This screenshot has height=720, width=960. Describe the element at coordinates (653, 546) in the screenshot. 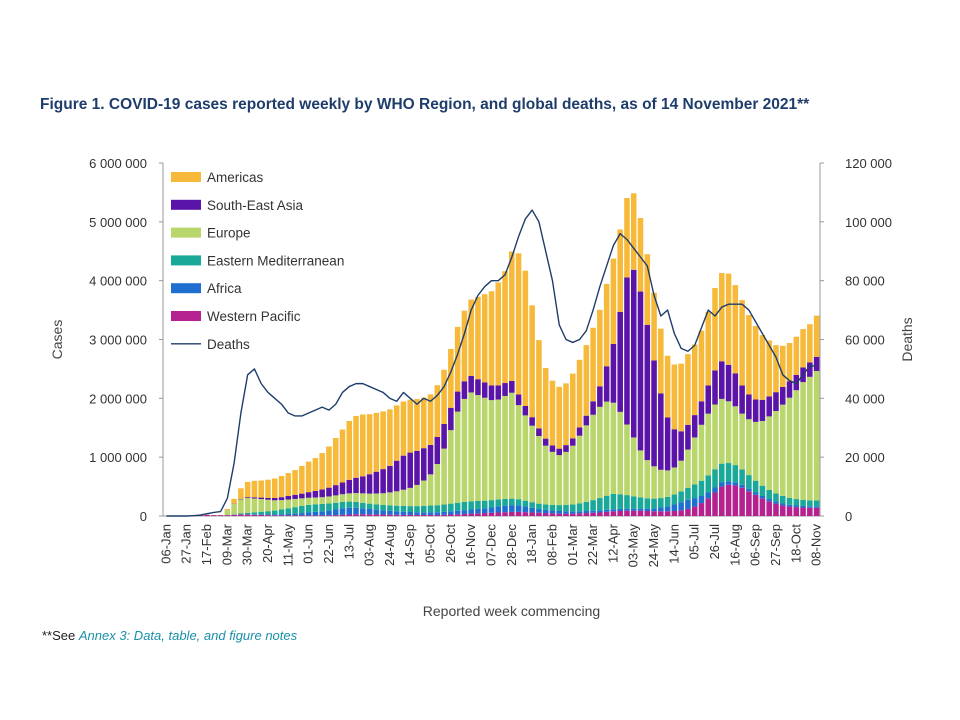

I see `x-tick-label: 24-May` at that location.